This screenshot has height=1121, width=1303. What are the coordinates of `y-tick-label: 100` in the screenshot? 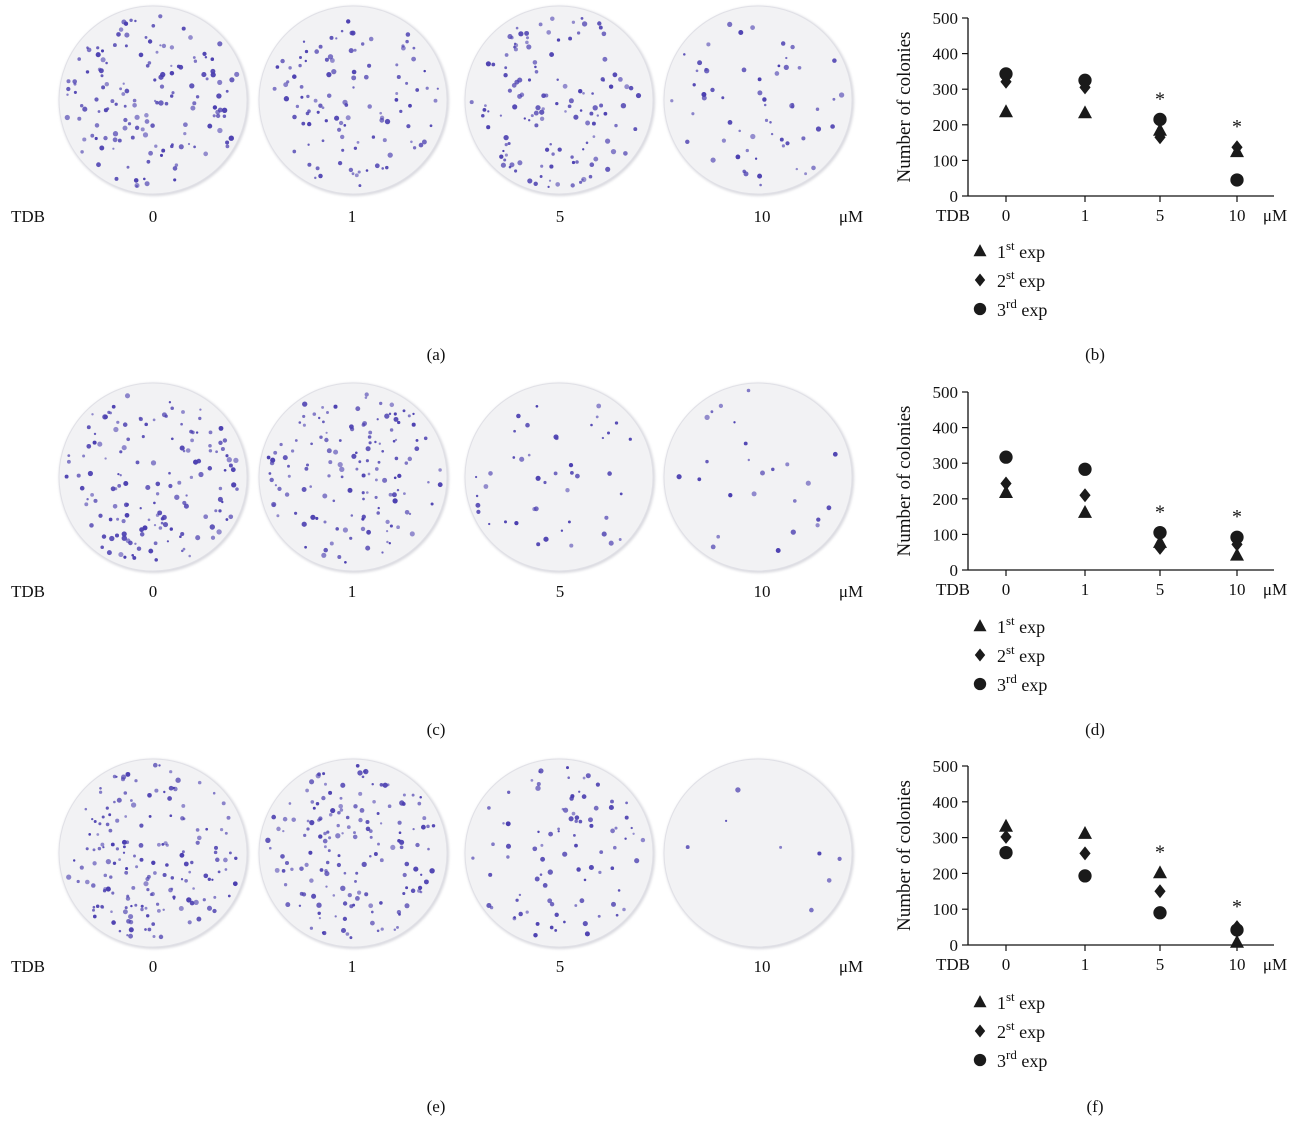 It's located at (946, 534).